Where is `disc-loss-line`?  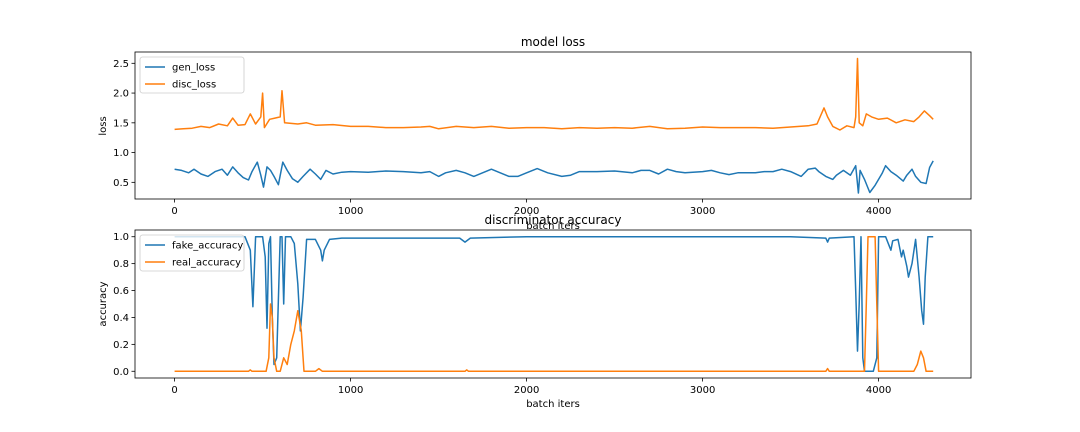
disc-loss-line is located at coordinates (554, 94).